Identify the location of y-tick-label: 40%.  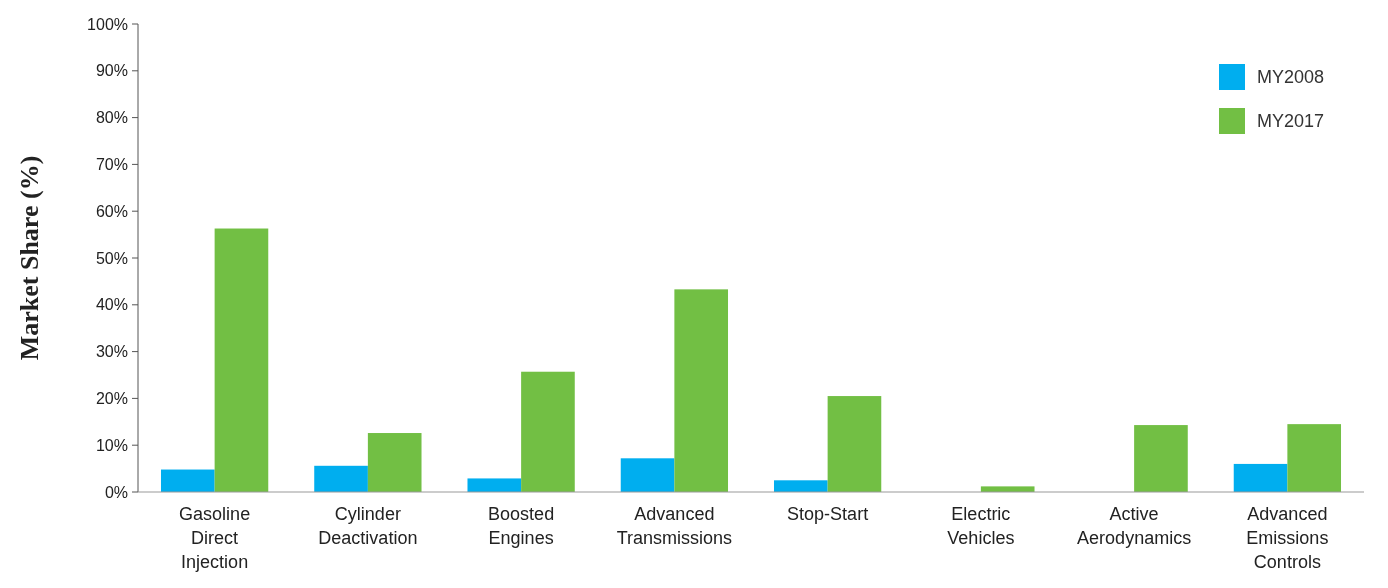
(111, 305).